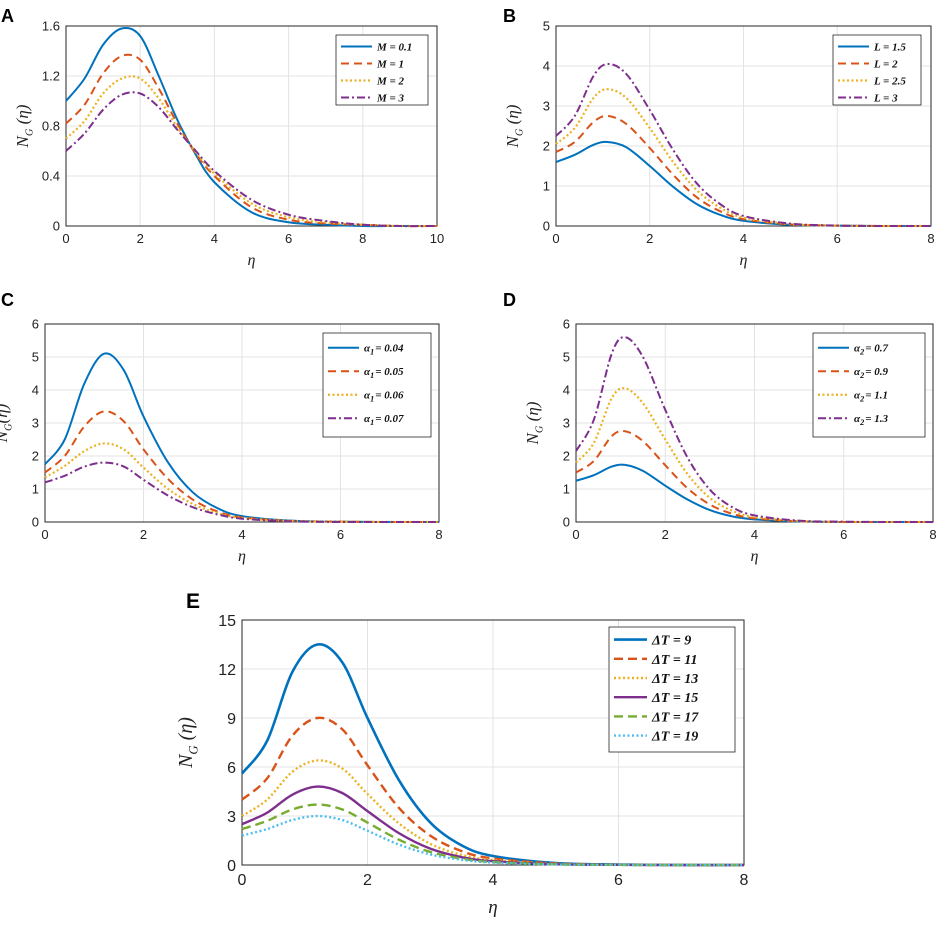 The width and height of the screenshot is (941, 926). I want to click on legend-entry: L = 3, so click(885, 98).